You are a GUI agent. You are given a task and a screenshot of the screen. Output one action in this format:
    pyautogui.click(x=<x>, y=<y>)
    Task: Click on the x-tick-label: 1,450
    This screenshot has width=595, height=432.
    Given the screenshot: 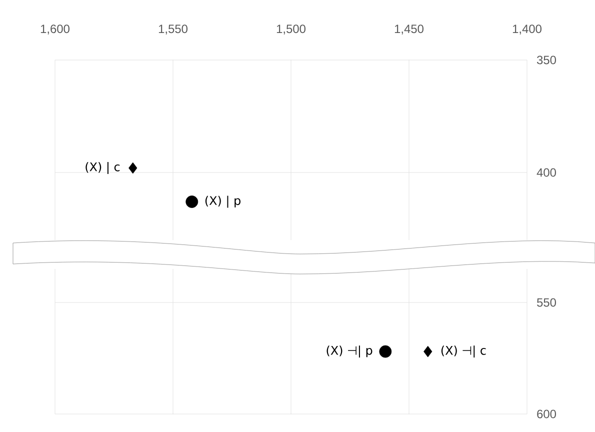 What is the action you would take?
    pyautogui.click(x=409, y=29)
    